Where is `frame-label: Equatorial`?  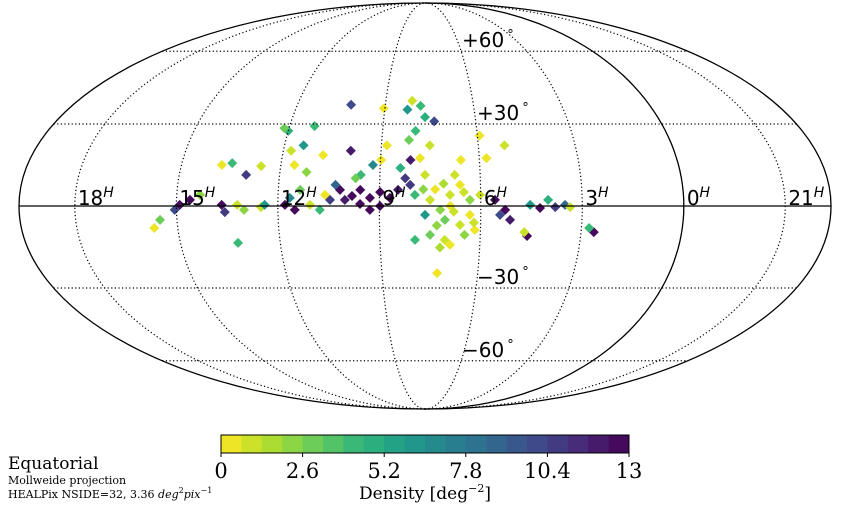 frame-label: Equatorial is located at coordinates (53, 464).